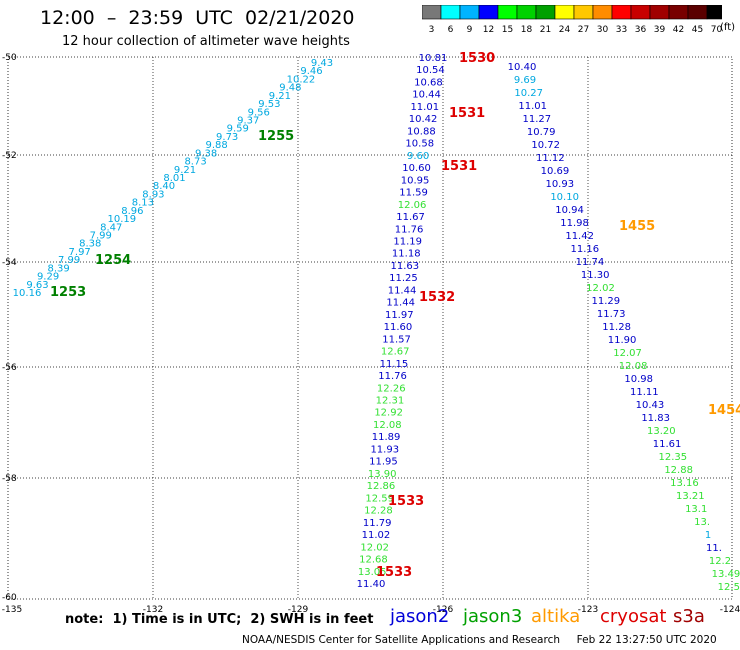  I want to click on pass-time-label: 1455, so click(637, 226).